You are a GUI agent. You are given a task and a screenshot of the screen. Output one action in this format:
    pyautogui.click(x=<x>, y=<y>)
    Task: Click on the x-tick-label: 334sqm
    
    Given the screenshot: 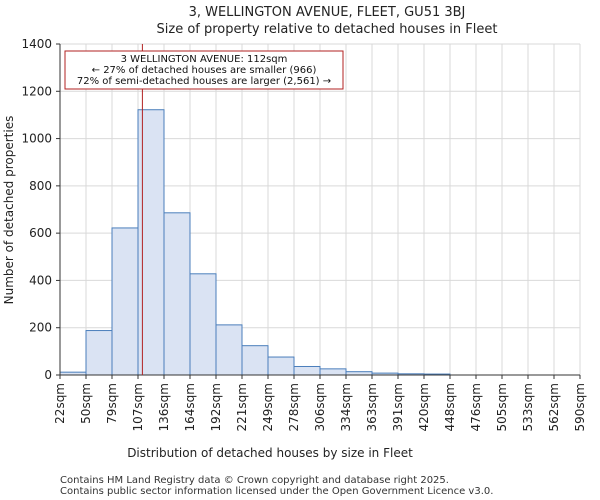 What is the action you would take?
    pyautogui.click(x=346, y=407)
    